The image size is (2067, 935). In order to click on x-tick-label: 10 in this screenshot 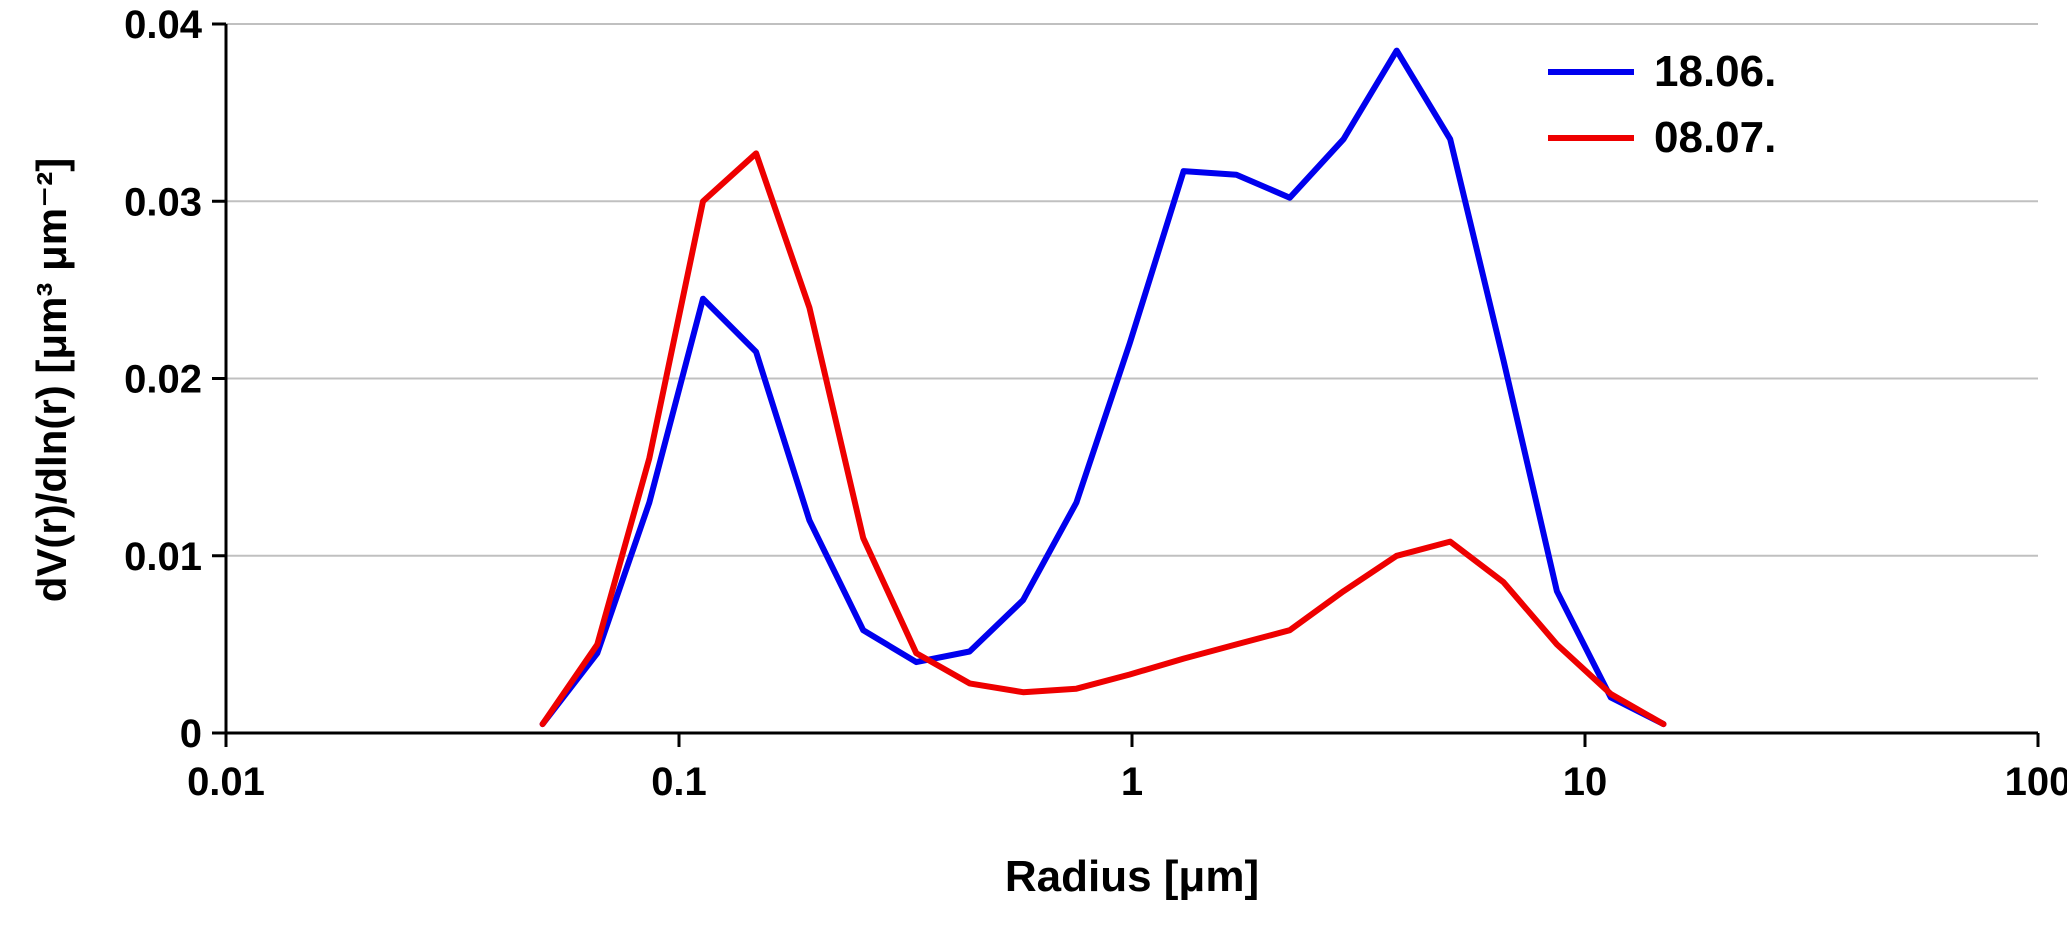, I will do `click(1585, 782)`.